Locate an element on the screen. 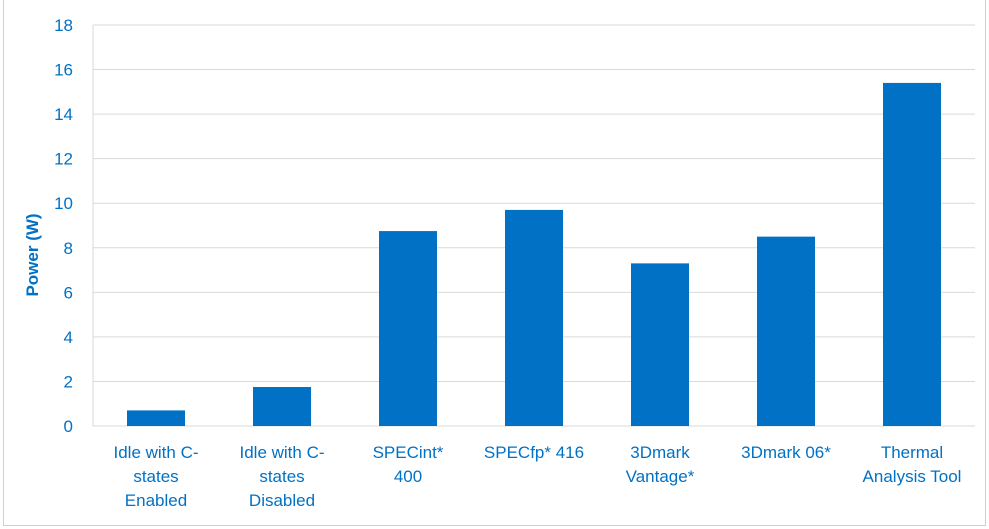 This screenshot has height=529, width=989. x-category-label: 3Dmark Vantage* is located at coordinates (660, 464).